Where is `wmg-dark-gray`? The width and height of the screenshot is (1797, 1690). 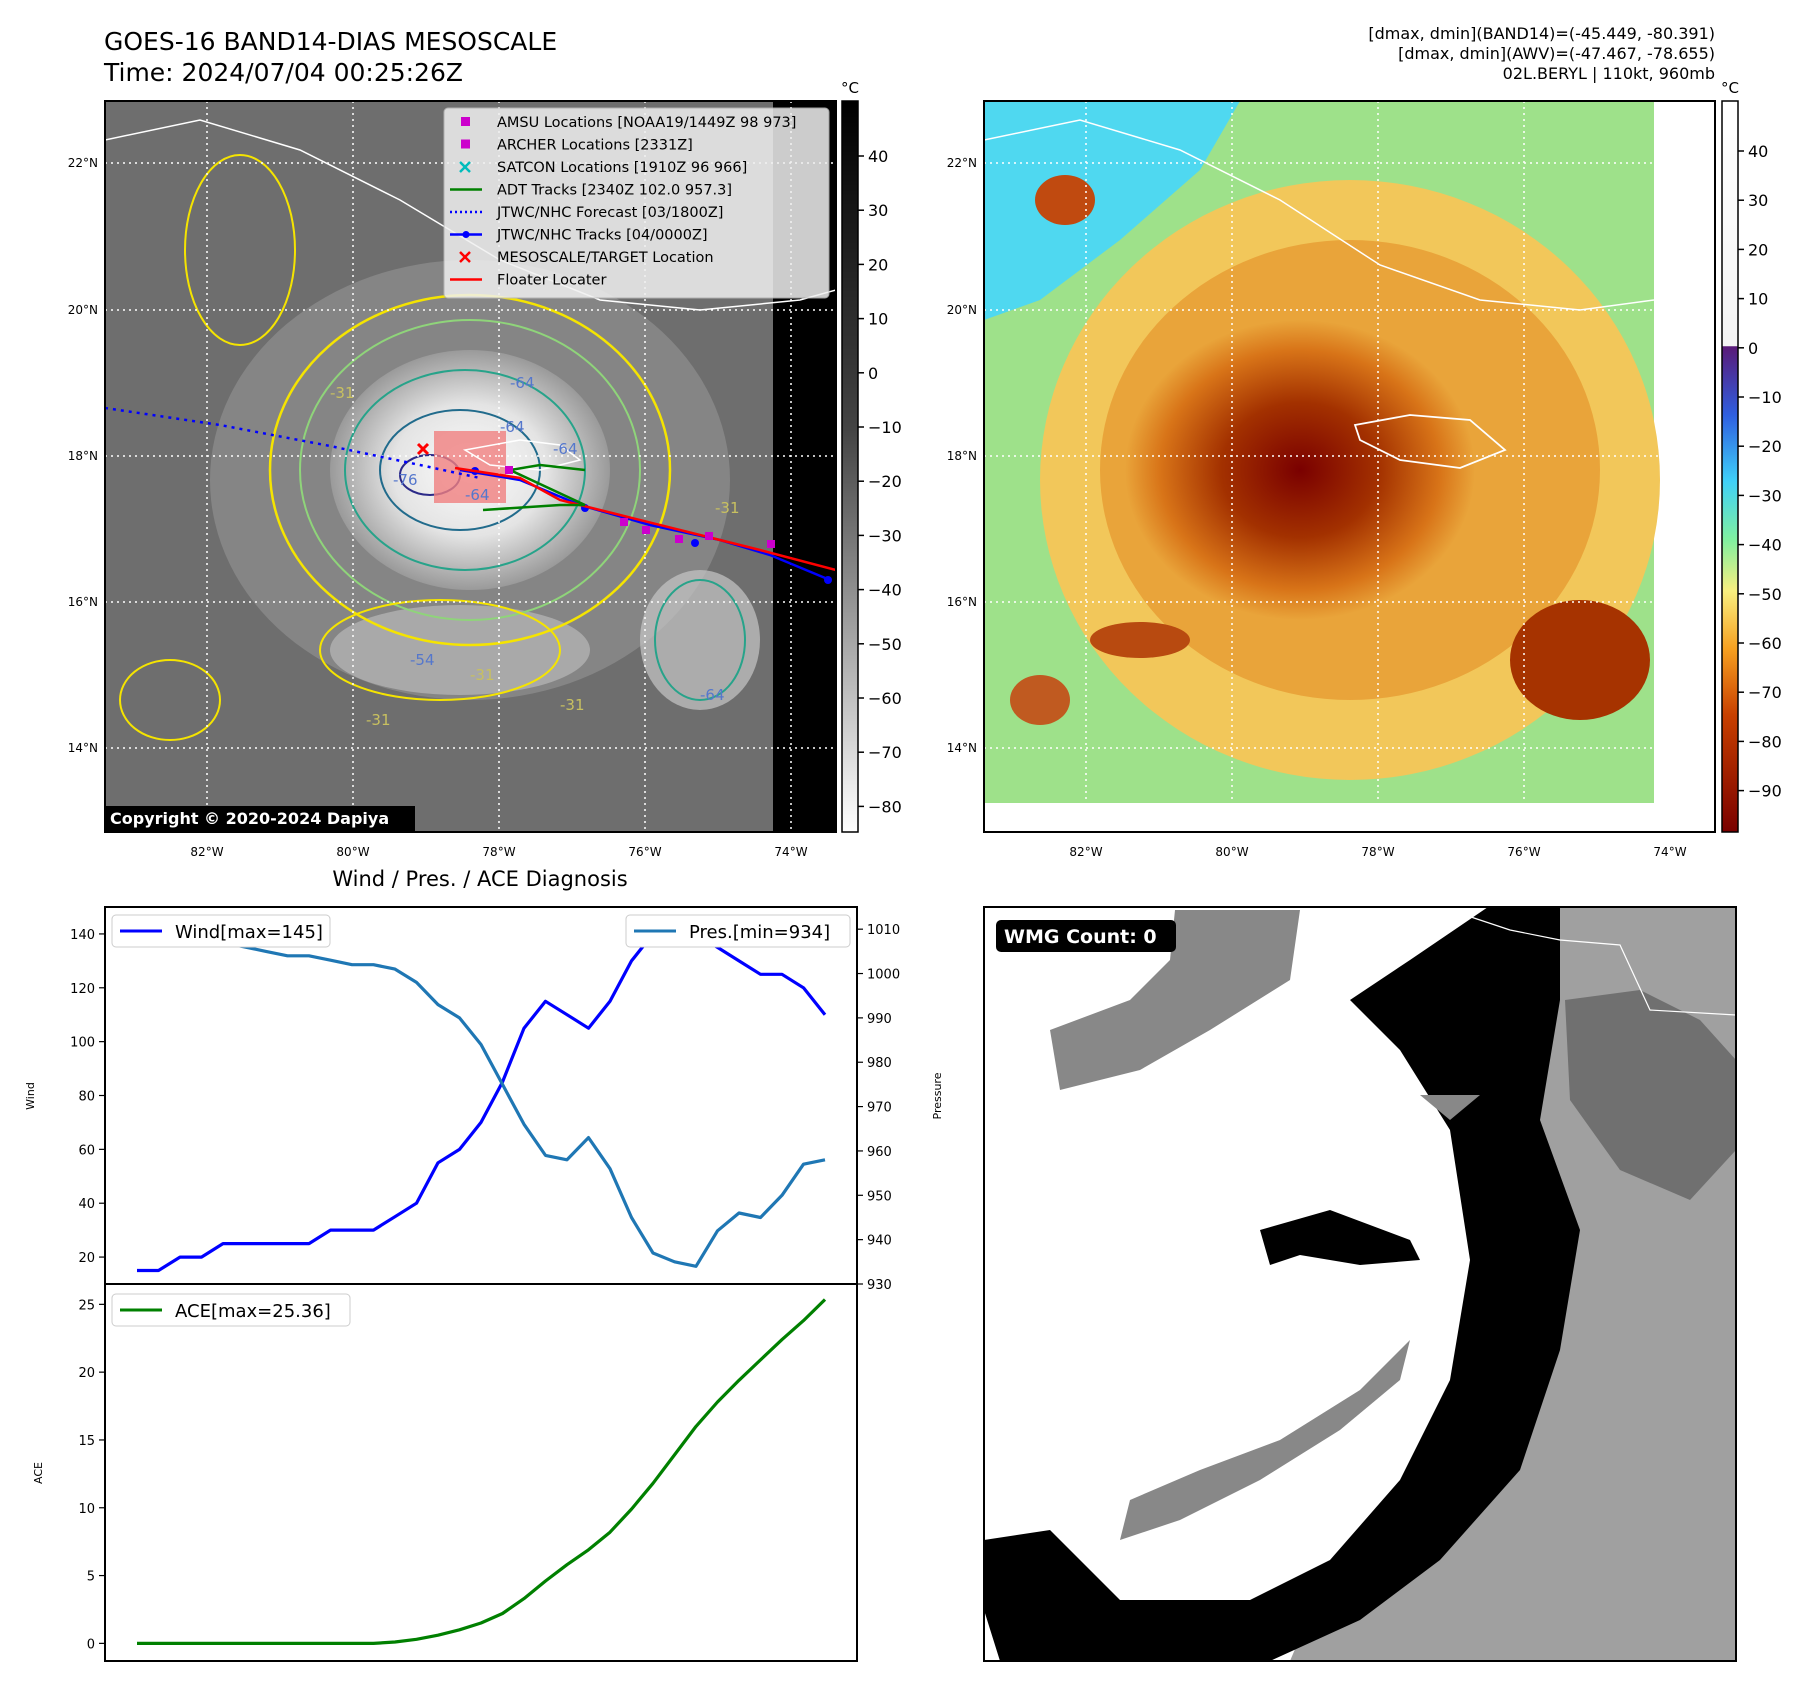 wmg-dark-gray is located at coordinates (1650, 1095).